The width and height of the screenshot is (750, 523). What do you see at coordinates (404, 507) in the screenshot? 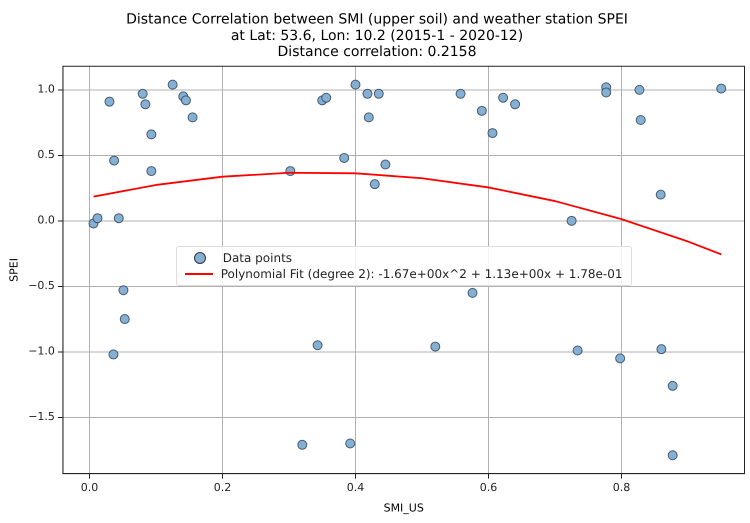
I see `x-axis-title: SMI_US` at bounding box center [404, 507].